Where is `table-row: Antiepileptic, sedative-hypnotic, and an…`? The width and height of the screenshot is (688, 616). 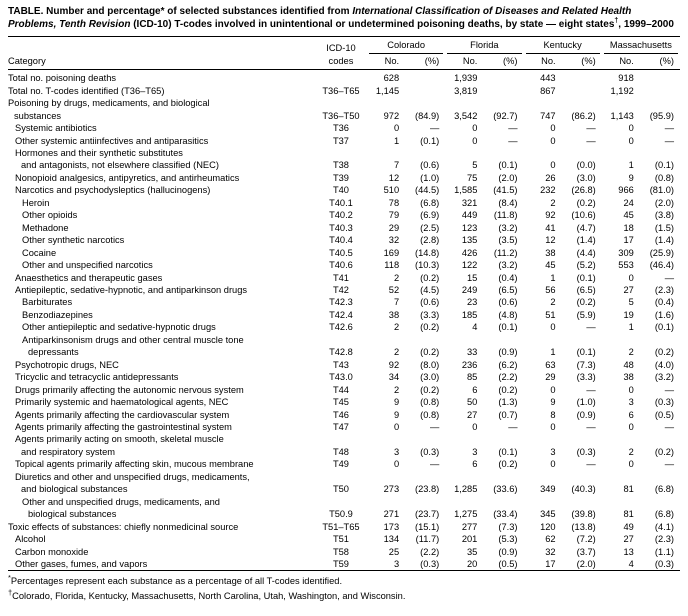 table-row: Antiepileptic, sedative-hypnotic, and an… is located at coordinates (344, 290).